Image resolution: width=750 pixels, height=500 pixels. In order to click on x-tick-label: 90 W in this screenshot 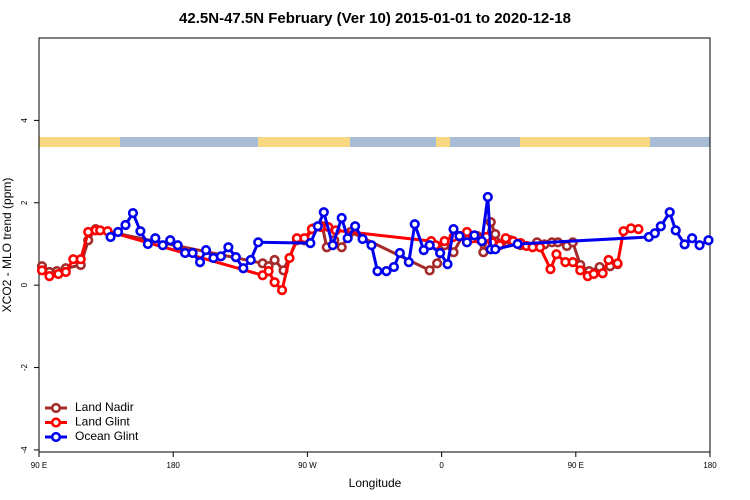, I will do `click(307, 465)`.